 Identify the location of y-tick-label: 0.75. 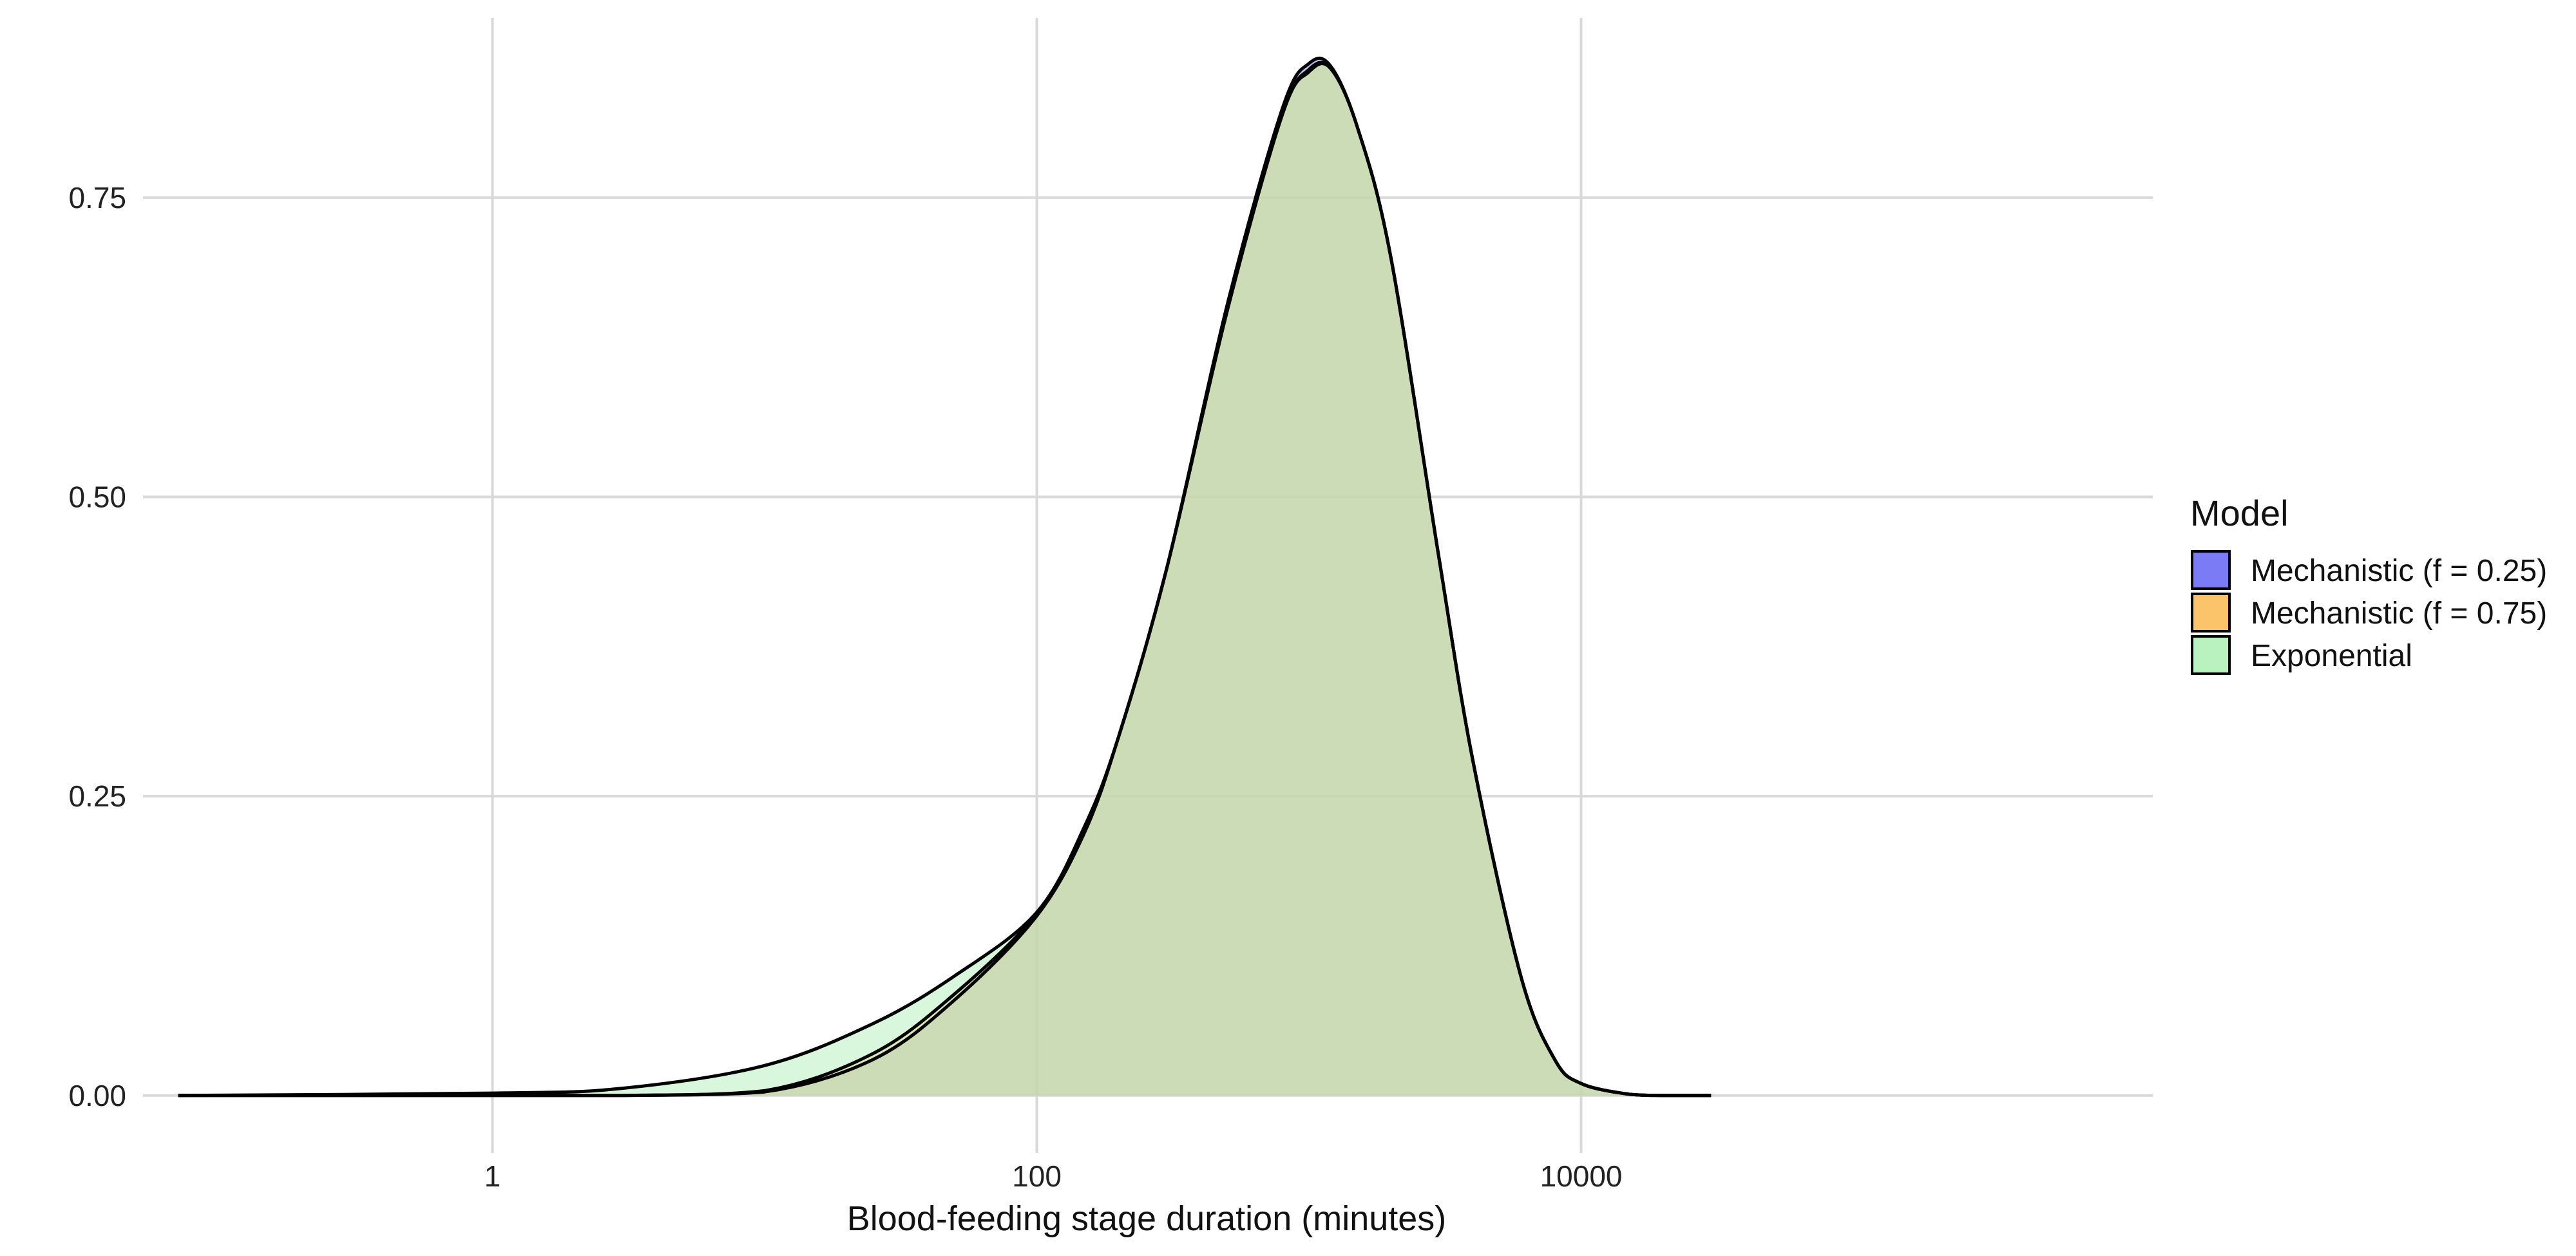
(97, 197).